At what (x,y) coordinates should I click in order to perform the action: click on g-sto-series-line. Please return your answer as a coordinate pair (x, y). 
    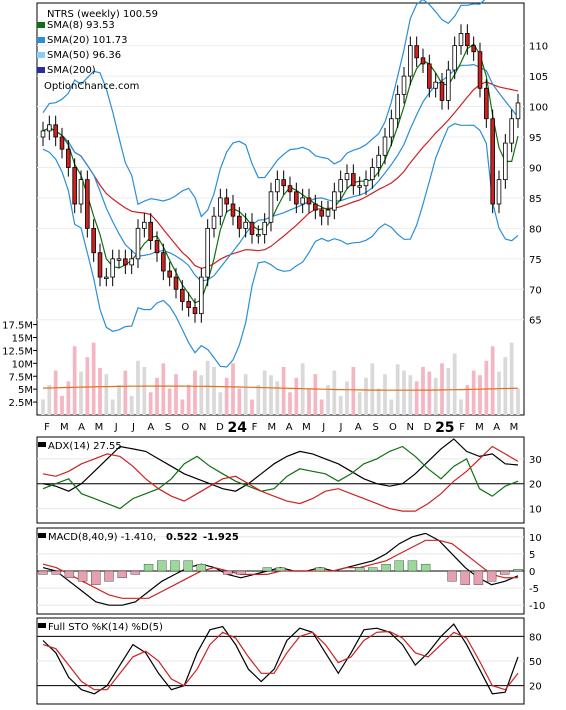
    Looking at the image, I should click on (280, 659).